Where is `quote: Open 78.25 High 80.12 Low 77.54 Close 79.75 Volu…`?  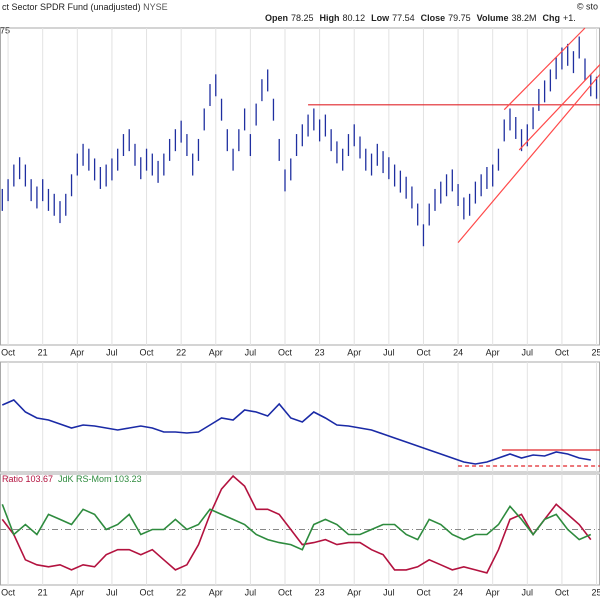 quote: Open 78.25 High 80.12 Low 77.54 Close 79.75 Volu… is located at coordinates (420, 18).